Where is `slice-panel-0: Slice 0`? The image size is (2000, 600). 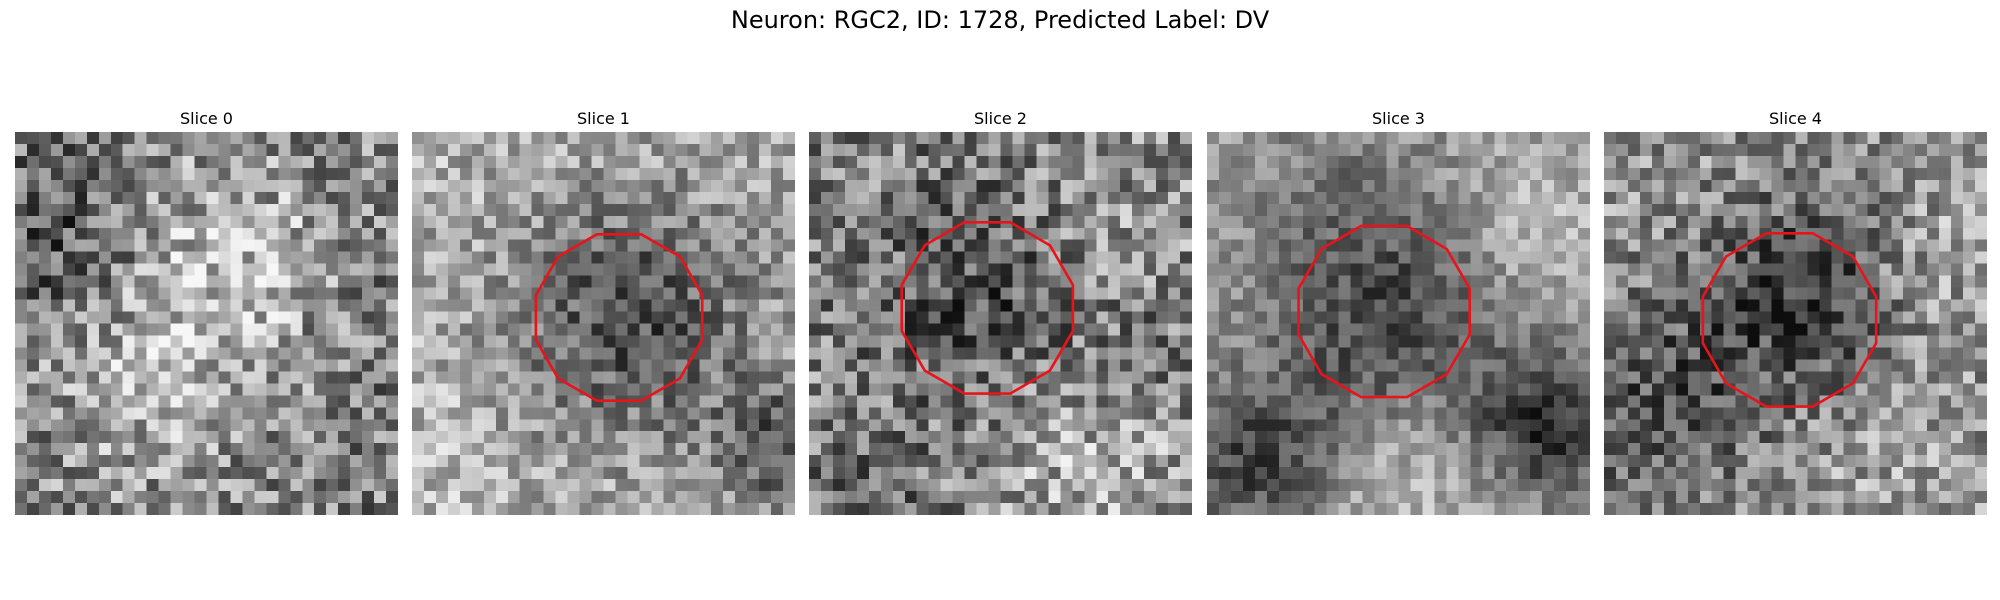
slice-panel-0: Slice 0 is located at coordinates (206, 311).